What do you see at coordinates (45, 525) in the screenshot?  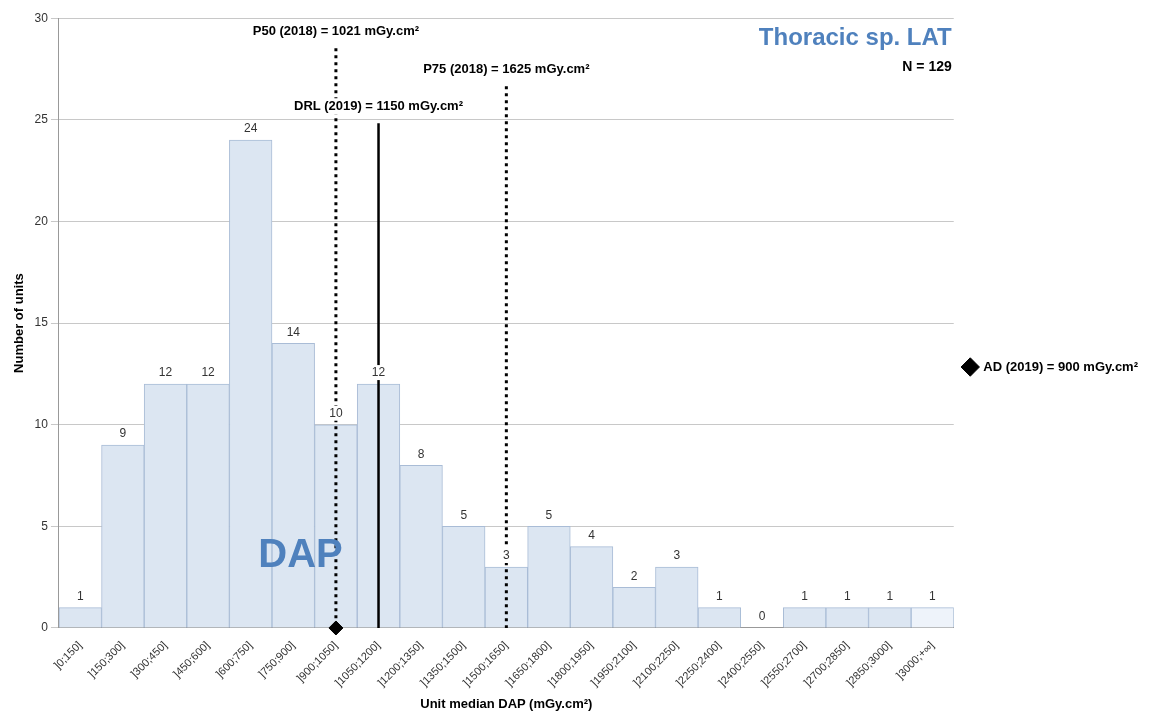 I see `y-tick-label: 5` at bounding box center [45, 525].